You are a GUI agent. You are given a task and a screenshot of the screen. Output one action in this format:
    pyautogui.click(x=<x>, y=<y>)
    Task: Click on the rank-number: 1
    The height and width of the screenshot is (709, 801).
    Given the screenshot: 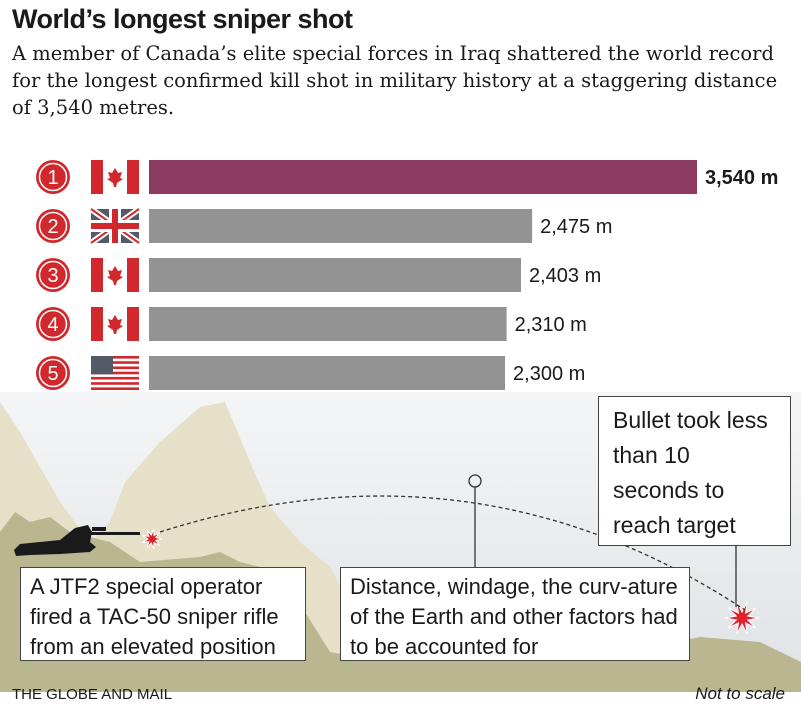 What is the action you would take?
    pyautogui.click(x=52, y=178)
    